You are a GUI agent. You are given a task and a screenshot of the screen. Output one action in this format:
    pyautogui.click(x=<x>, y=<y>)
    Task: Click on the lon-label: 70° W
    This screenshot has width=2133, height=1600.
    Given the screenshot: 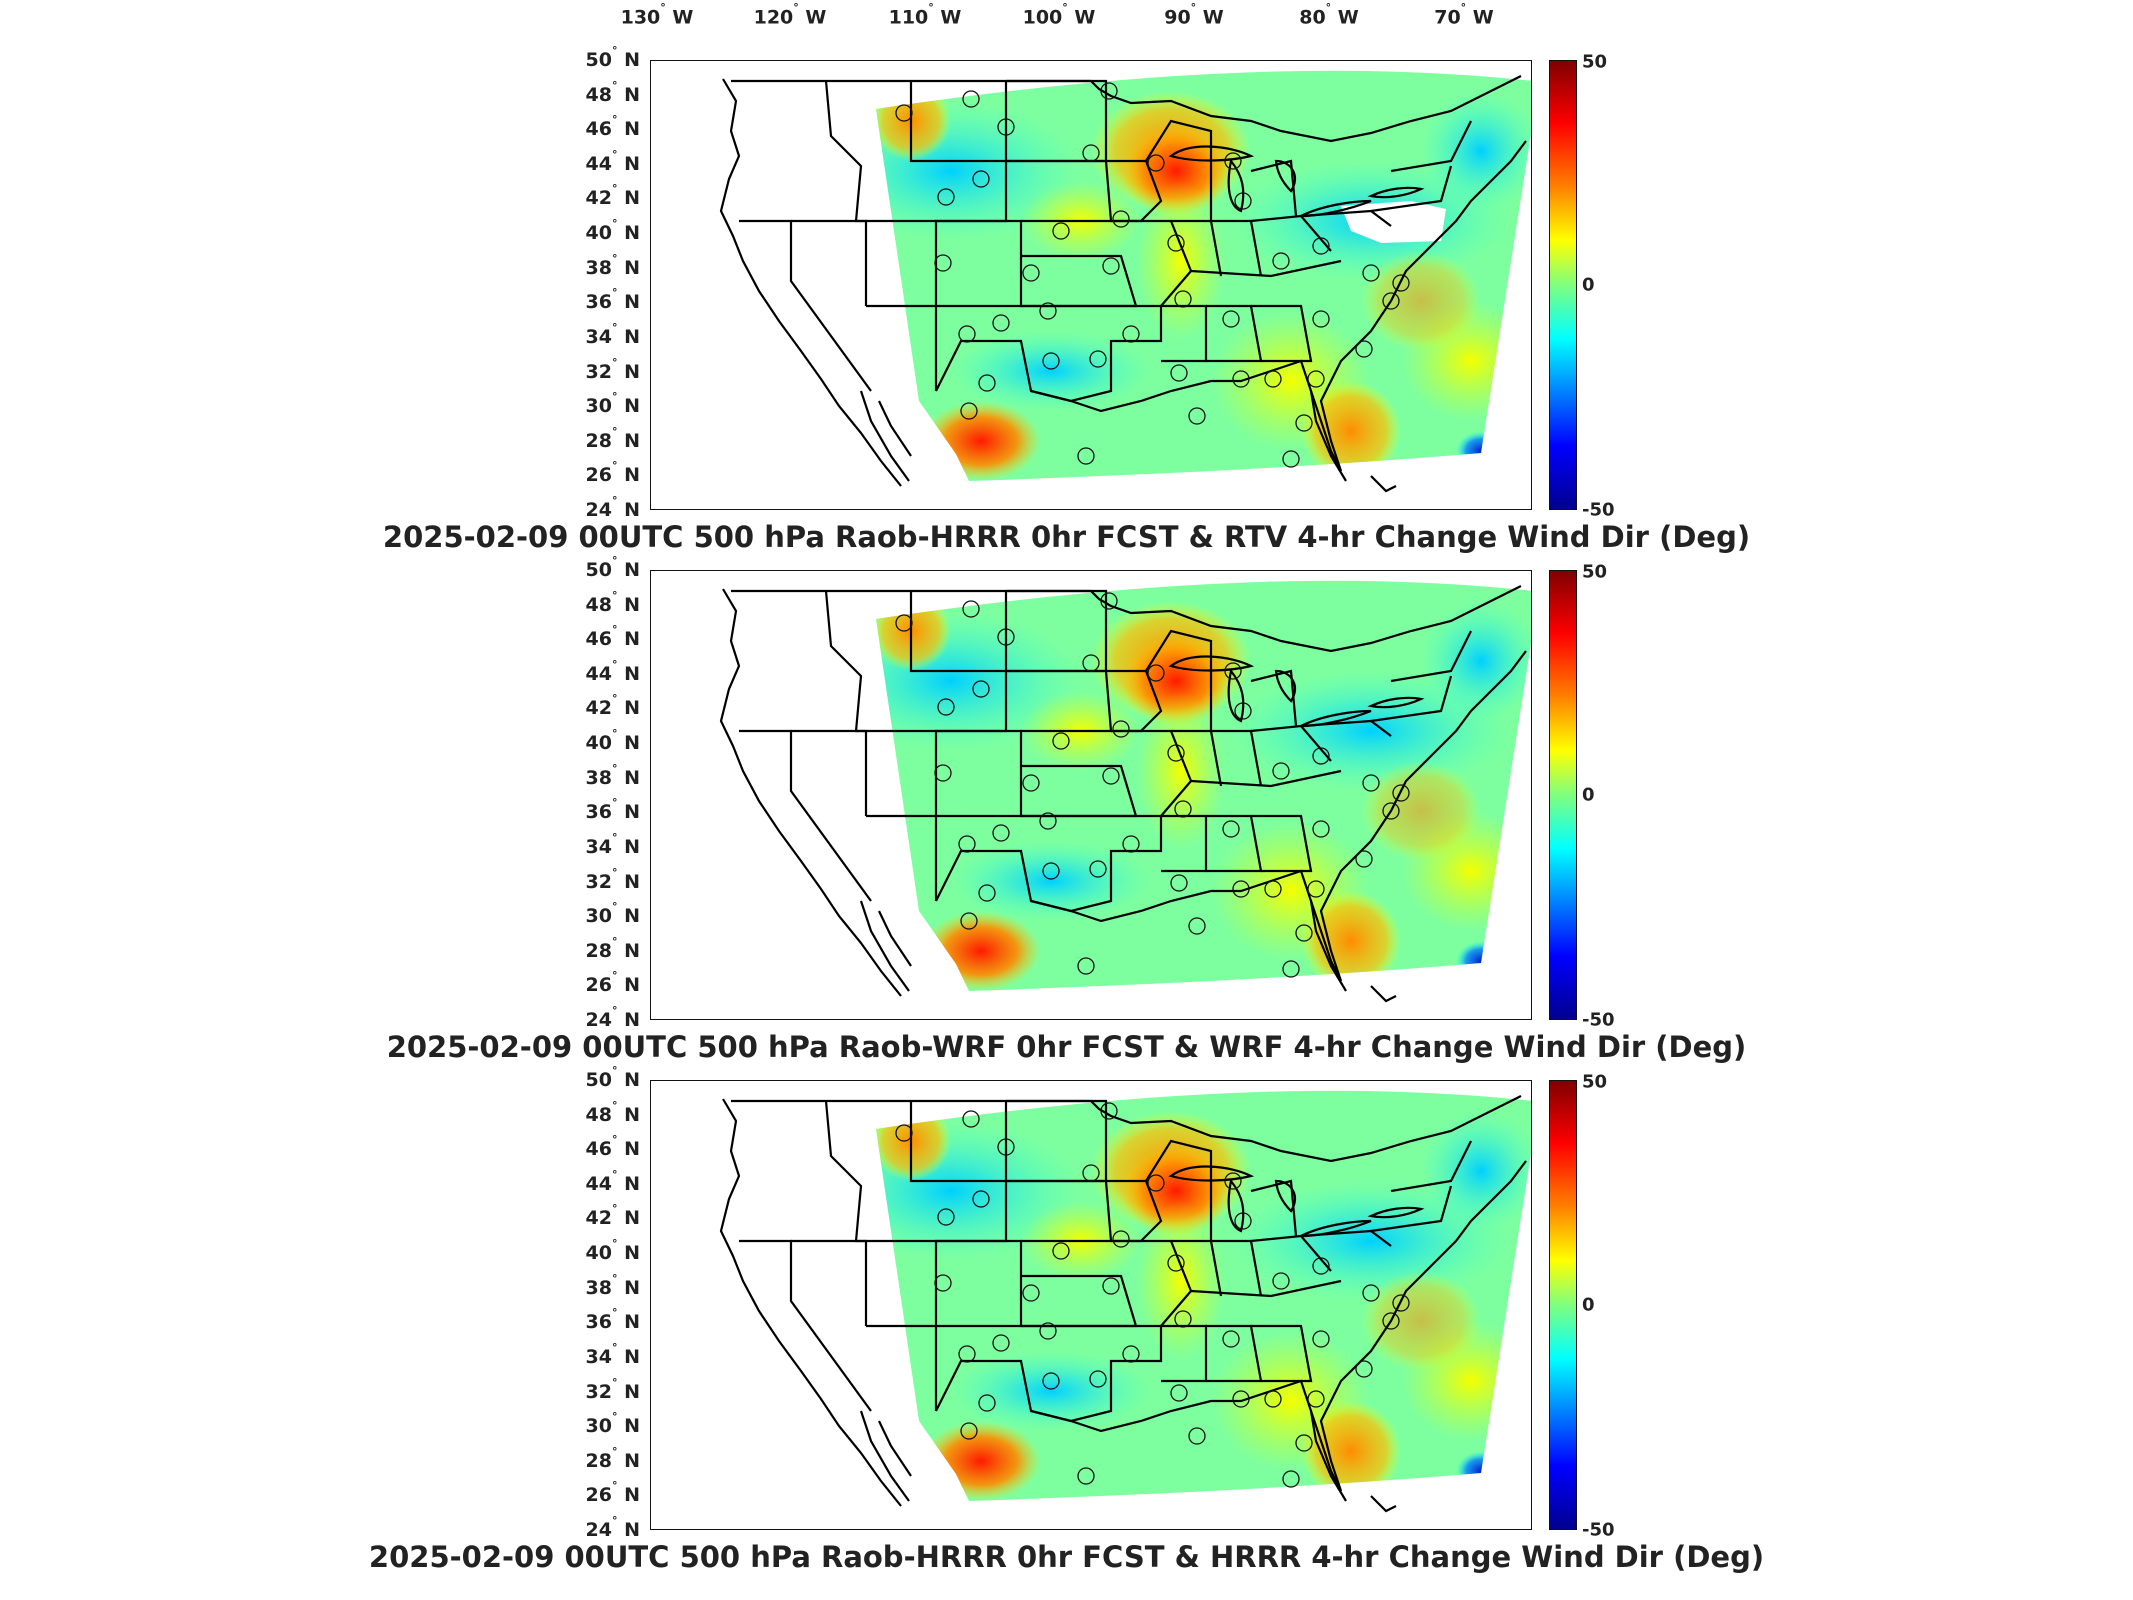 What is the action you would take?
    pyautogui.click(x=1464, y=15)
    